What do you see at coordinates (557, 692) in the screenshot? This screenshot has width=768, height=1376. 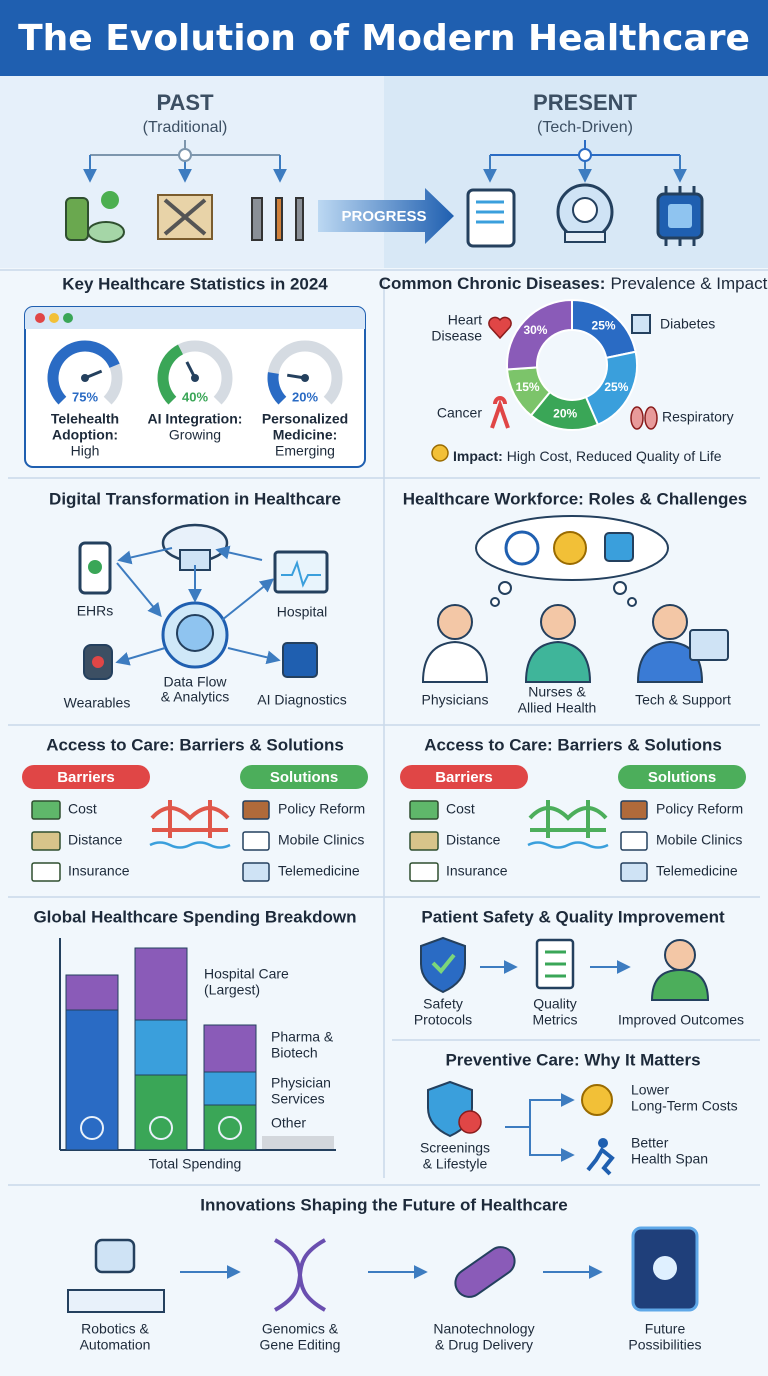 I see `role-label: Nurses &` at bounding box center [557, 692].